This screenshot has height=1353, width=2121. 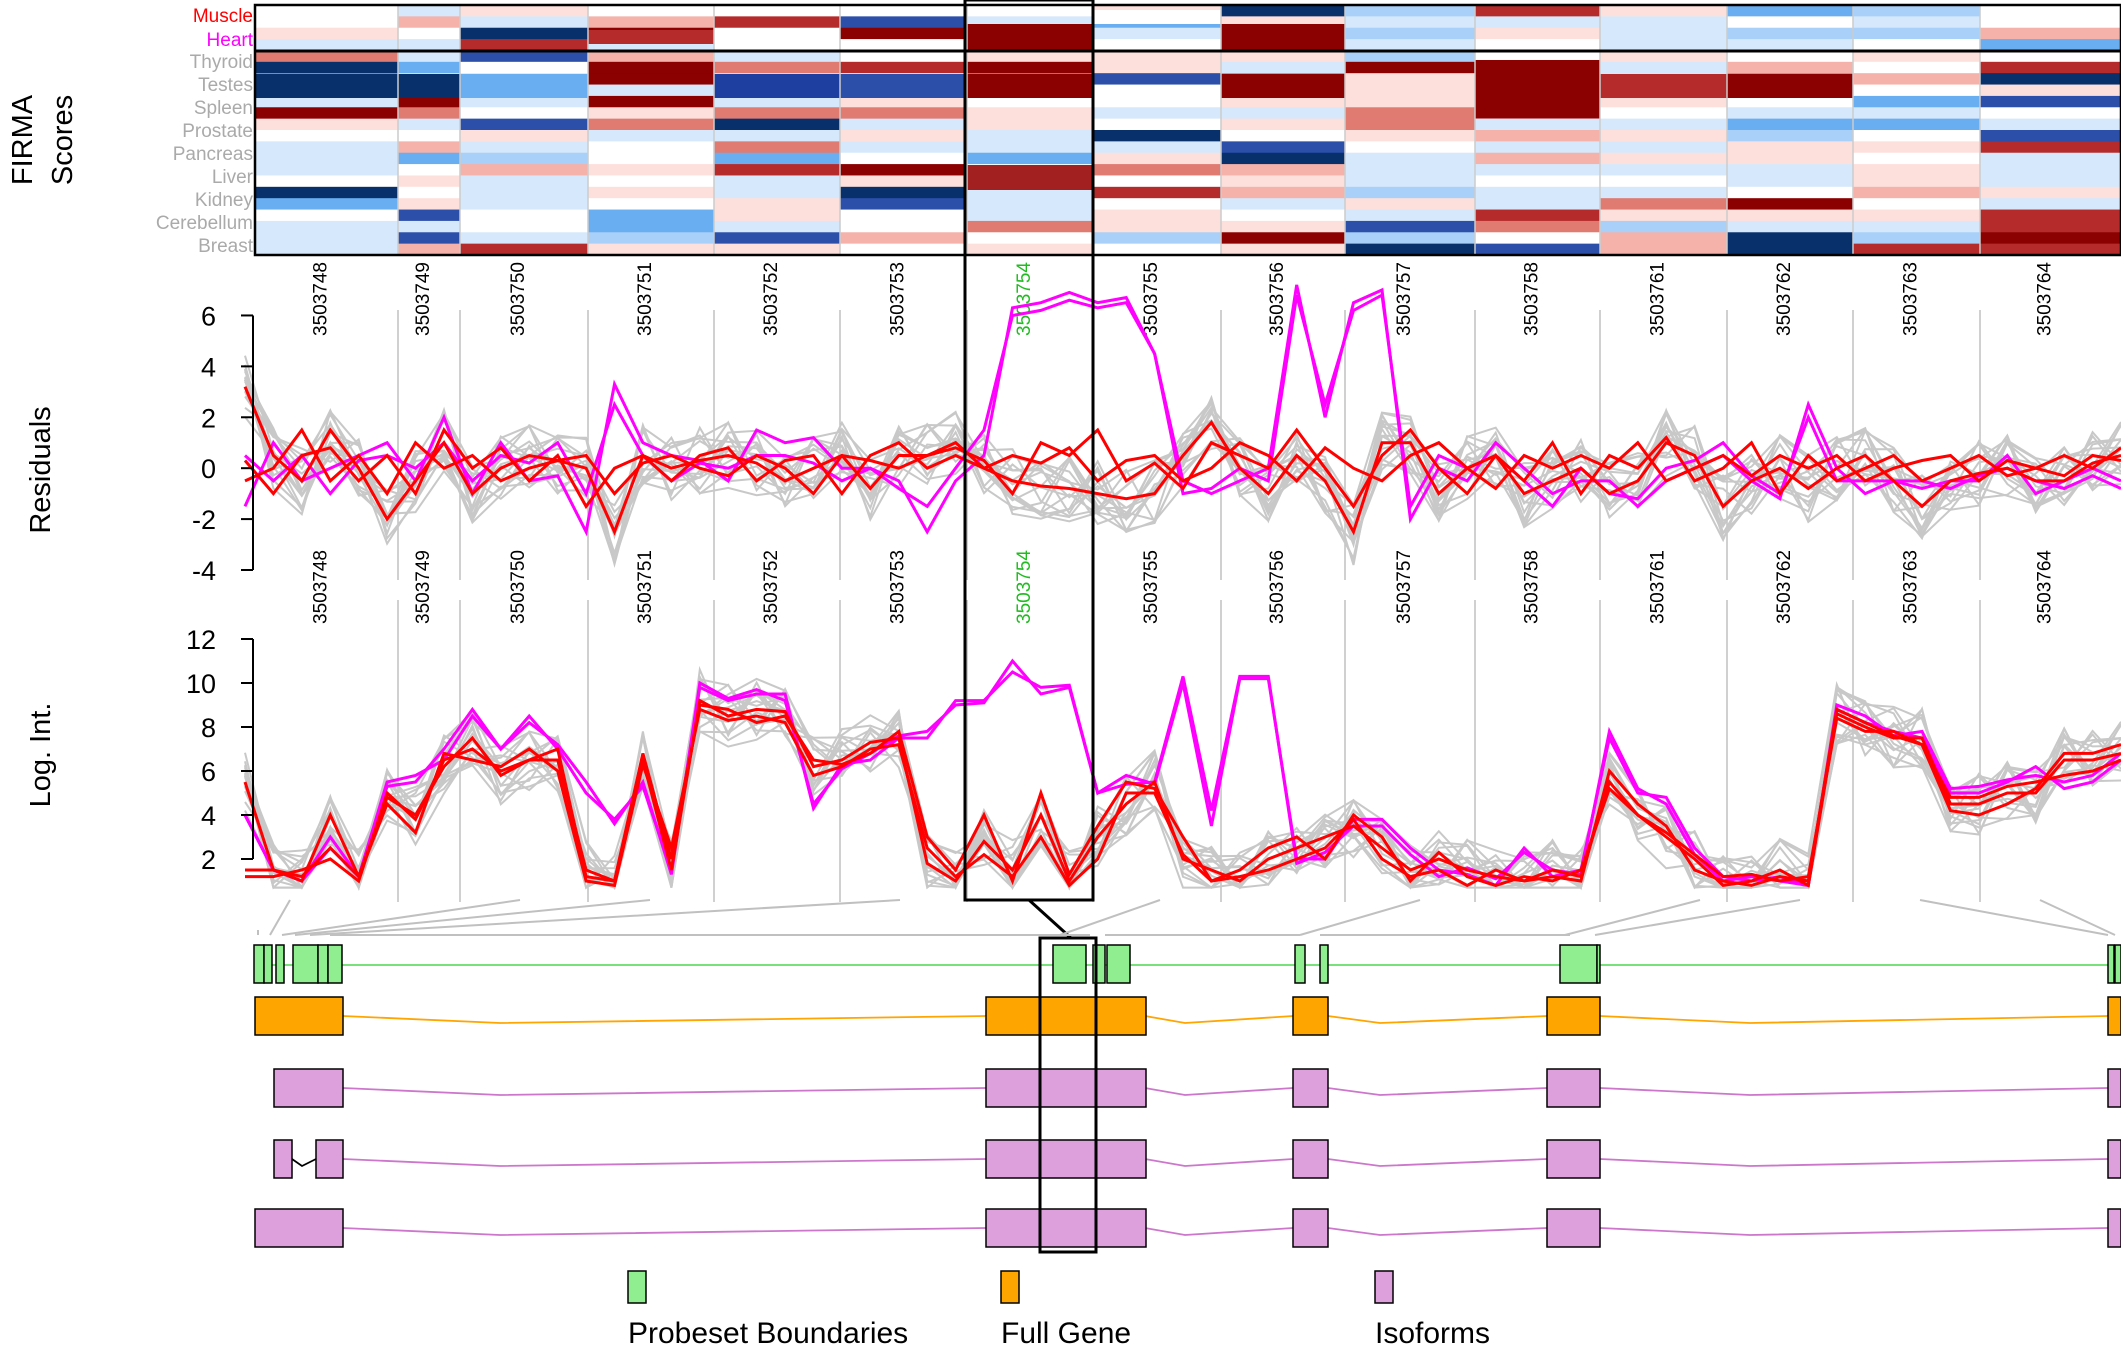 I want to click on heatmap-row-label: Pancreas, so click(x=213, y=154).